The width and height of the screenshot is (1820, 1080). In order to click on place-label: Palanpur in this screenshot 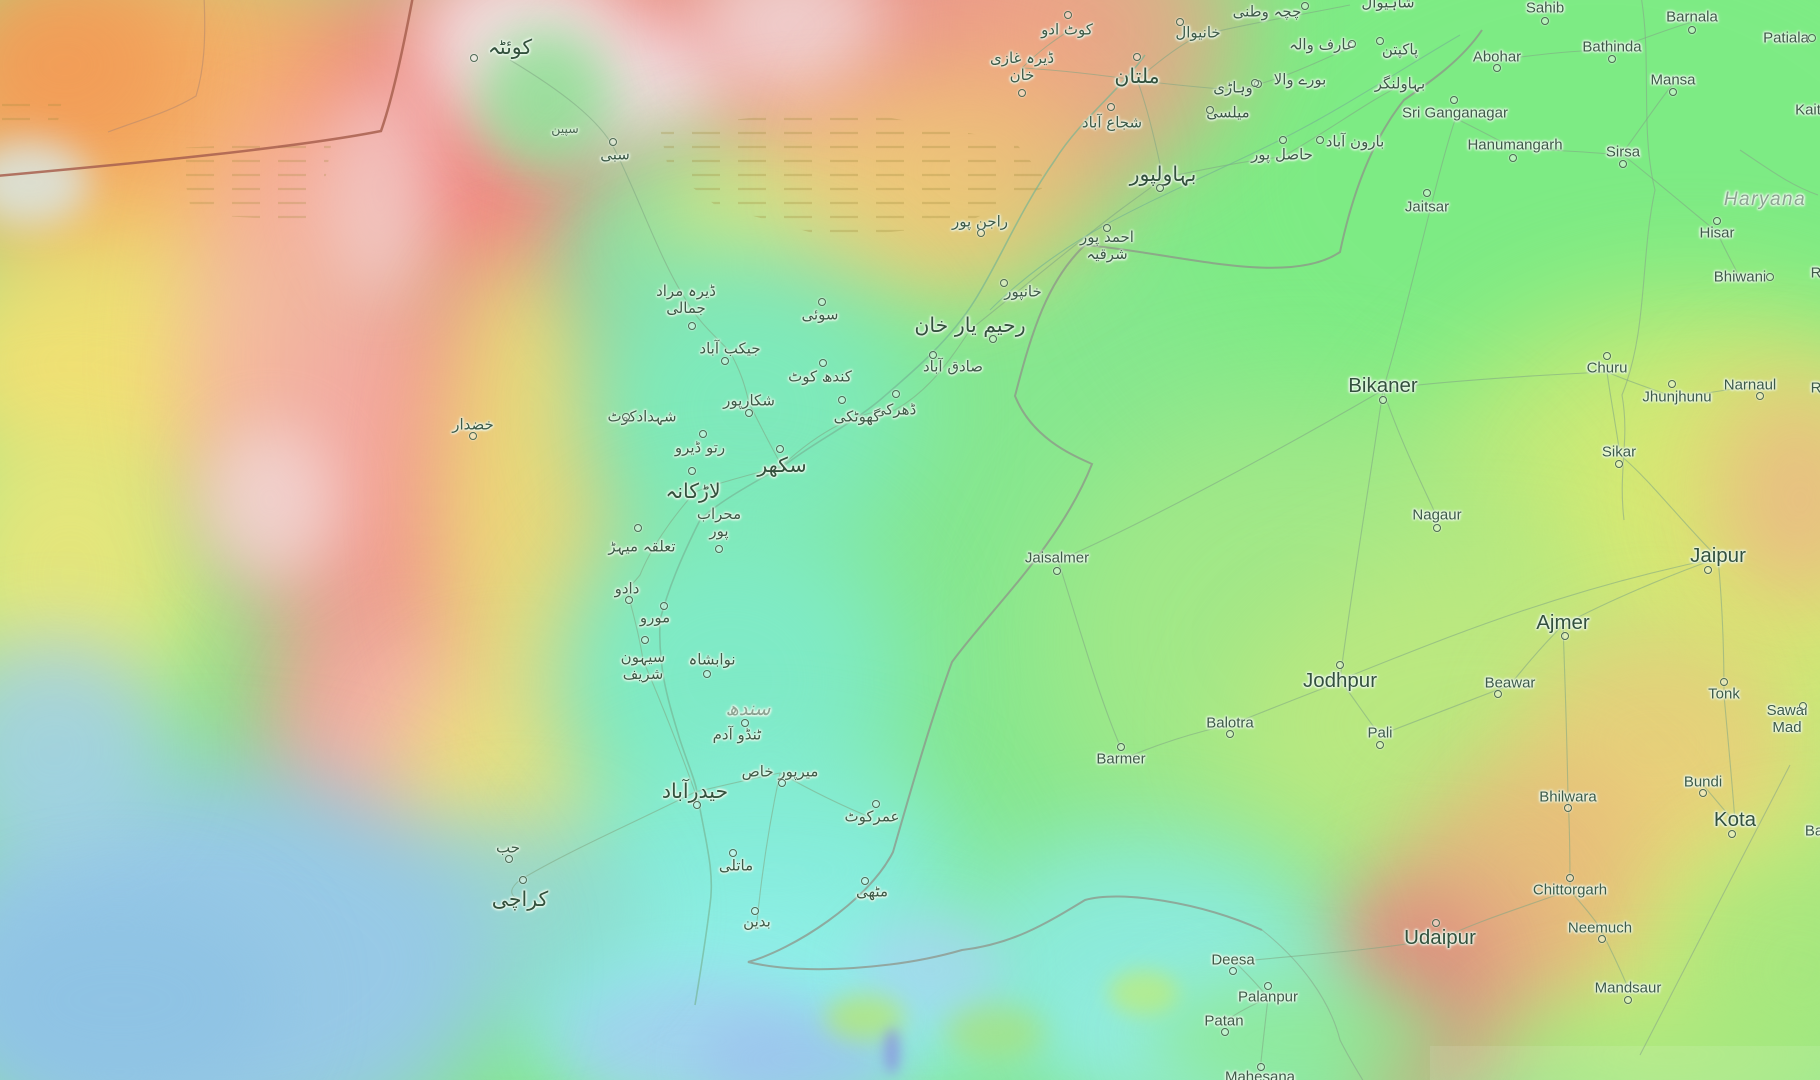, I will do `click(1268, 997)`.